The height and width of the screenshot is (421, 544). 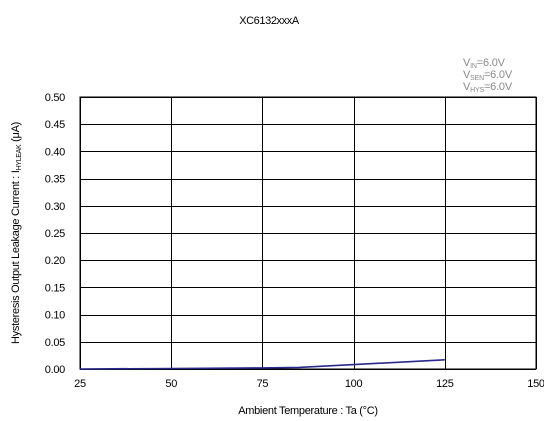 I want to click on x-tick-label: 25, so click(x=80, y=384).